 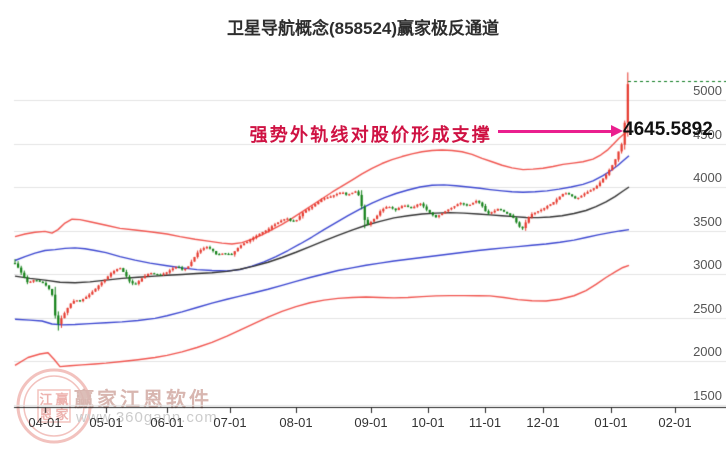 What do you see at coordinates (296, 422) in the screenshot?
I see `x-axis-label: 08-01` at bounding box center [296, 422].